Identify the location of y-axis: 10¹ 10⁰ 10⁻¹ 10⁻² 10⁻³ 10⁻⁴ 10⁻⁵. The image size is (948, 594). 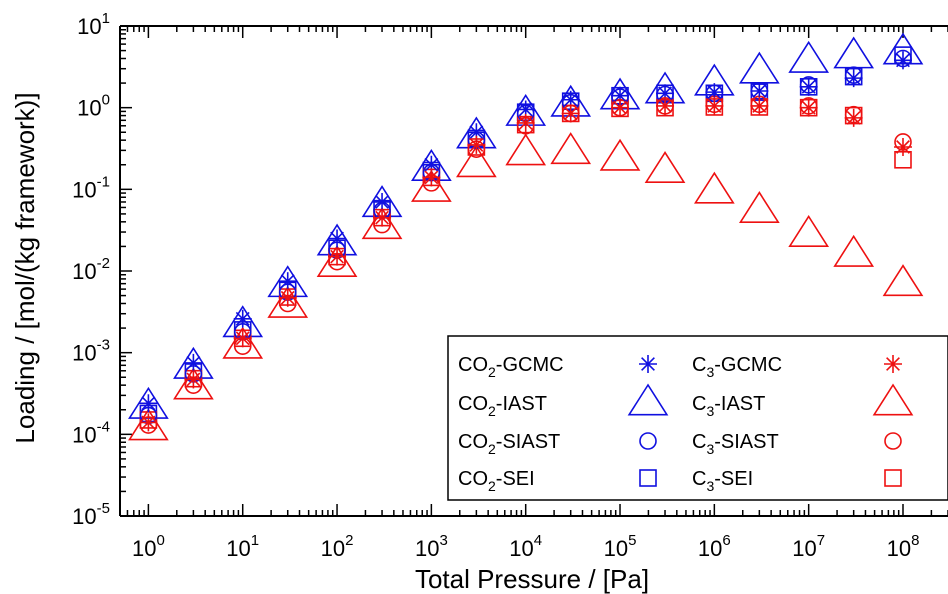
(102, 269).